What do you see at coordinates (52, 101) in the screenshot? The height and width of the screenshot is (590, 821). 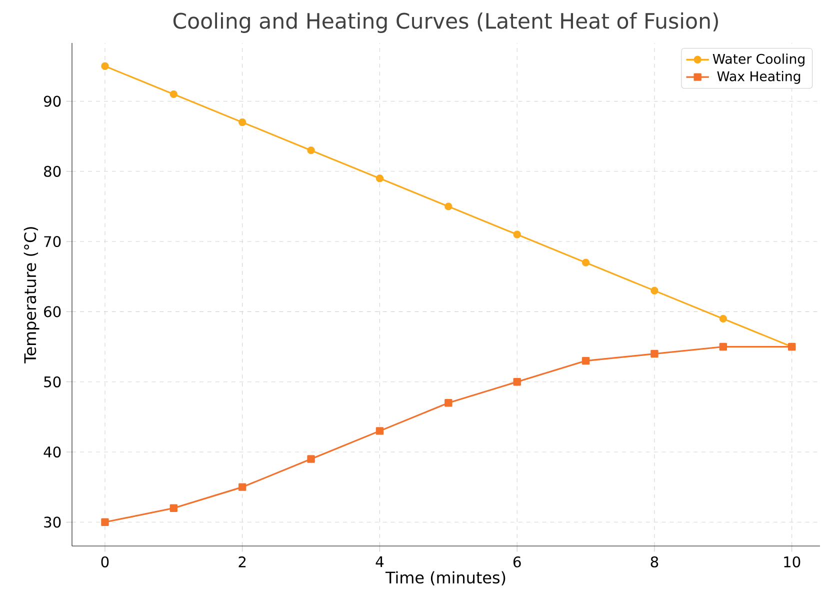 I see `y-tick-label: 90` at bounding box center [52, 101].